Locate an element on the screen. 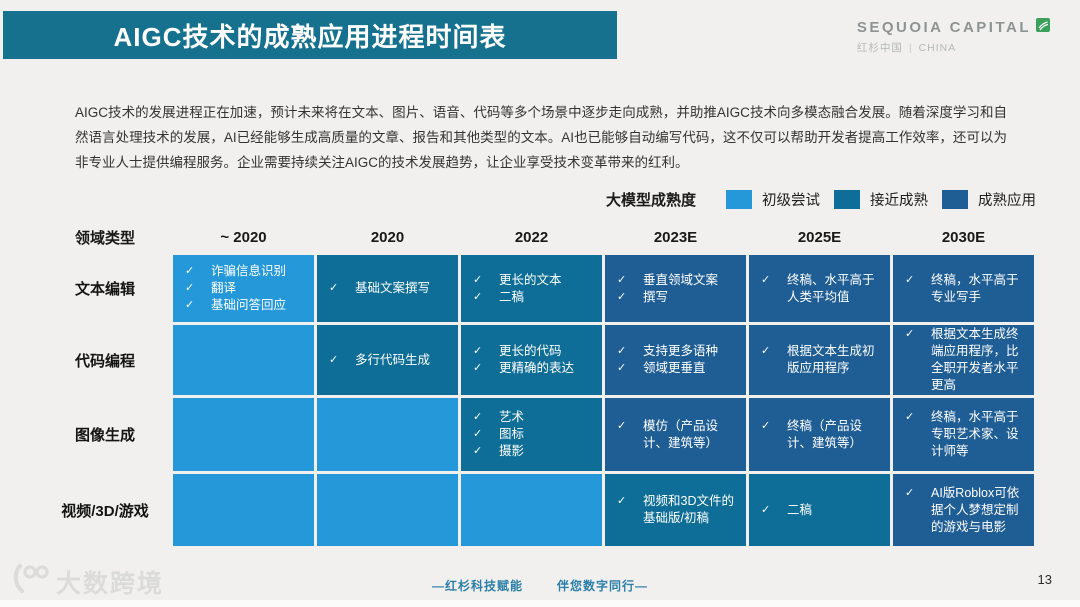  brand-sub-cn: 红杉中国 is located at coordinates (879, 48).